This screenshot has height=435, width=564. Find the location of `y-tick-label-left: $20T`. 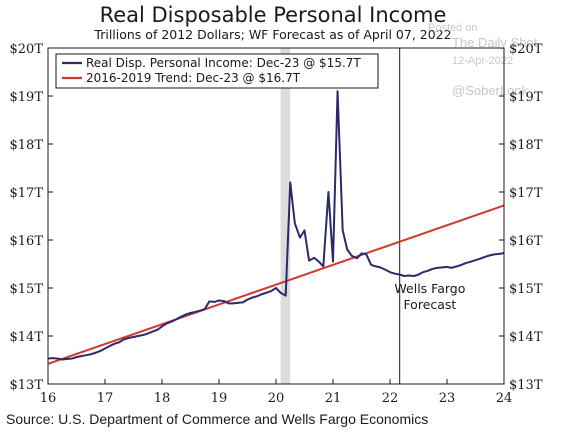

y-tick-label-left: $20T is located at coordinates (27, 49).